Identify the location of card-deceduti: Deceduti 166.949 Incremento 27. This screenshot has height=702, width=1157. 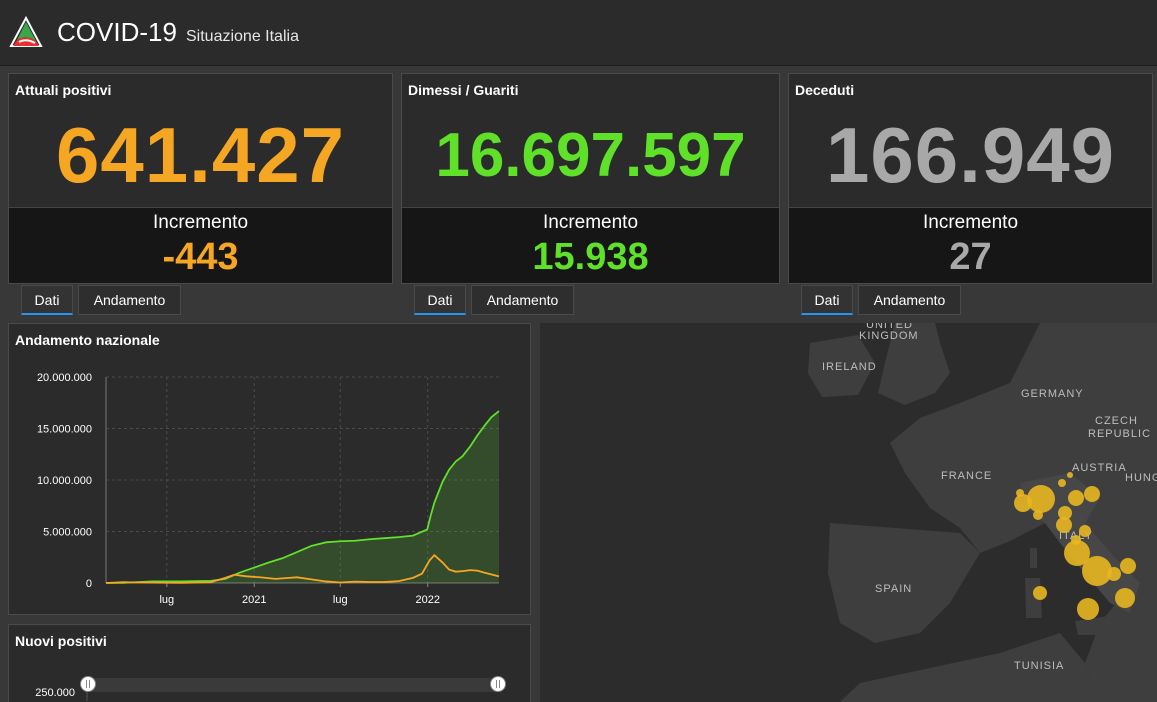
(970, 178).